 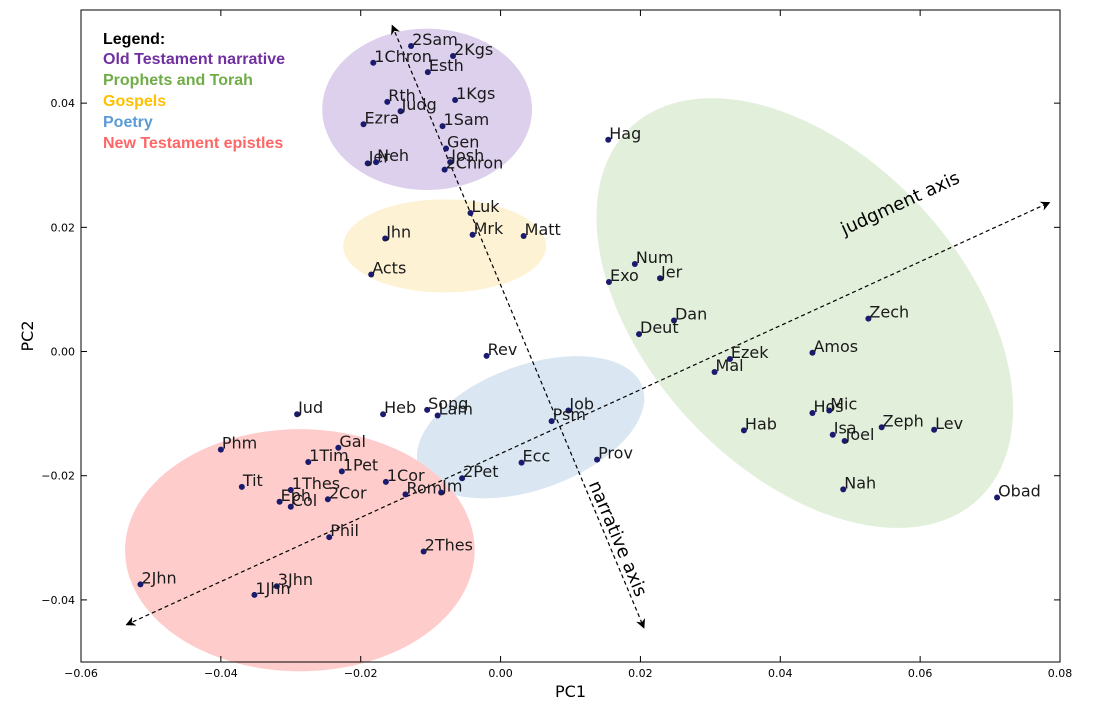 I want to click on point-label-34: Job, so click(x=581, y=404).